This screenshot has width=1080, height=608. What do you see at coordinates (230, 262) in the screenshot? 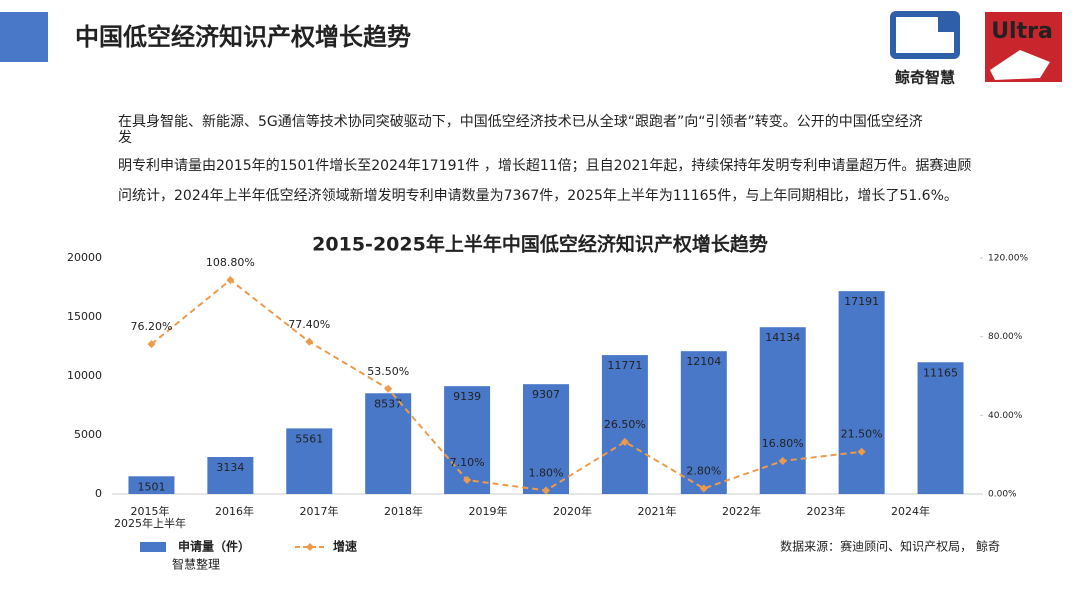
I see `growth-value-label: 108.80%` at bounding box center [230, 262].